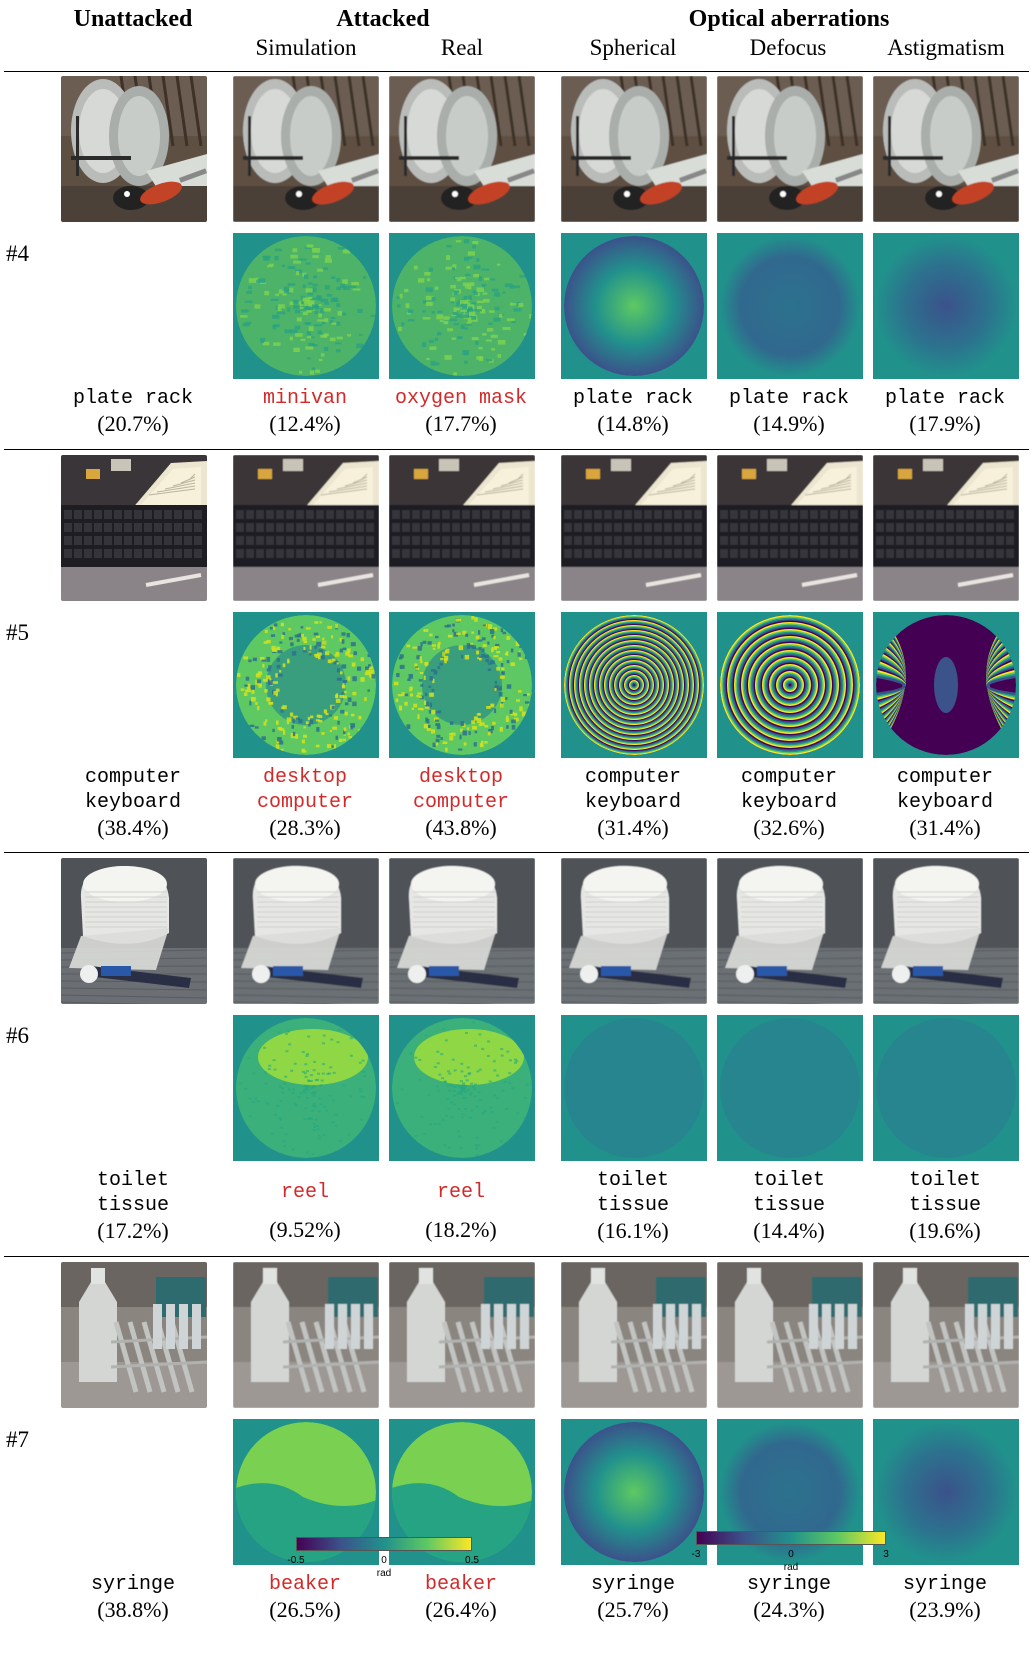 This screenshot has width=1031, height=1679. I want to click on confidence: (26.5%), so click(305, 1609).